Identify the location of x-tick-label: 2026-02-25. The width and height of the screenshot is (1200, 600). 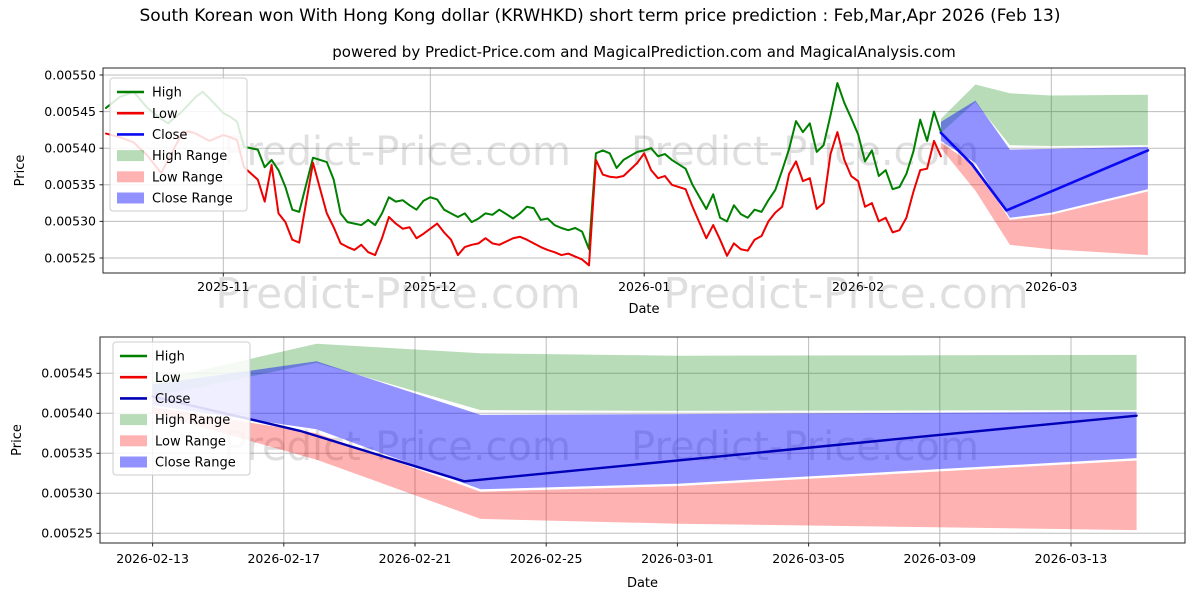
(546, 558).